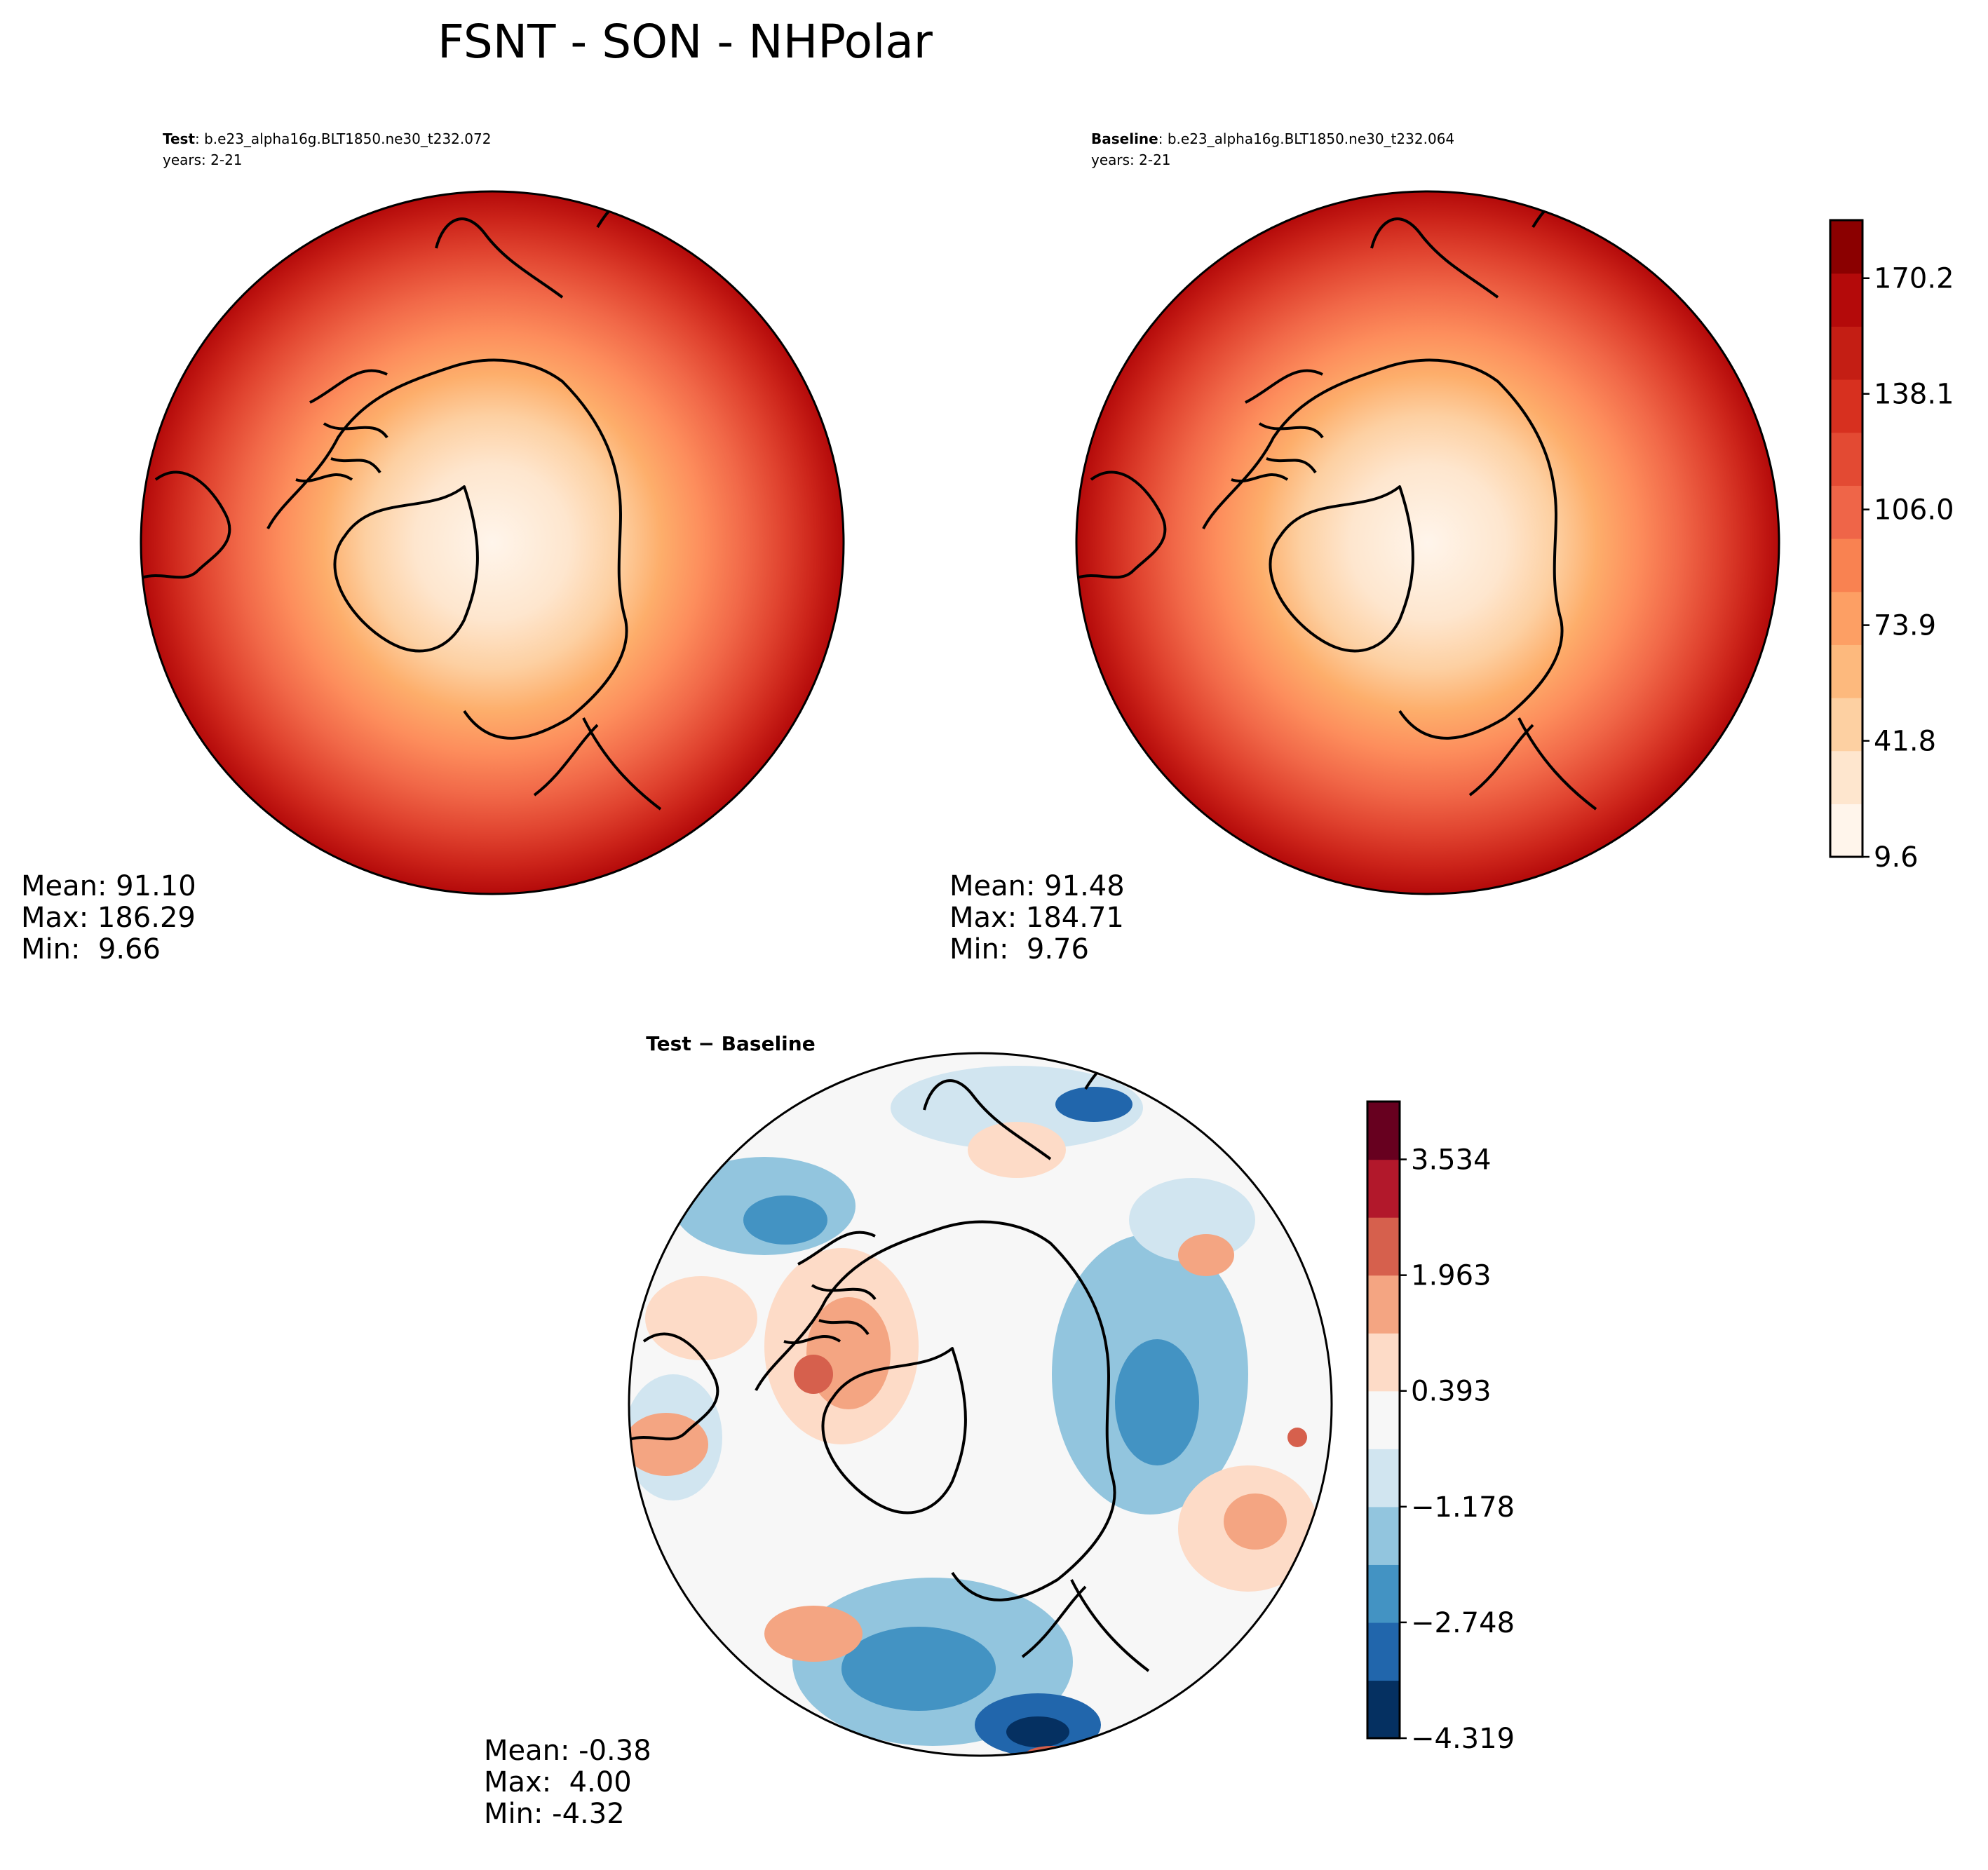 Image resolution: width=1988 pixels, height=1870 pixels. I want to click on diff-colorbar-tick-label: −2.748, so click(1463, 1623).